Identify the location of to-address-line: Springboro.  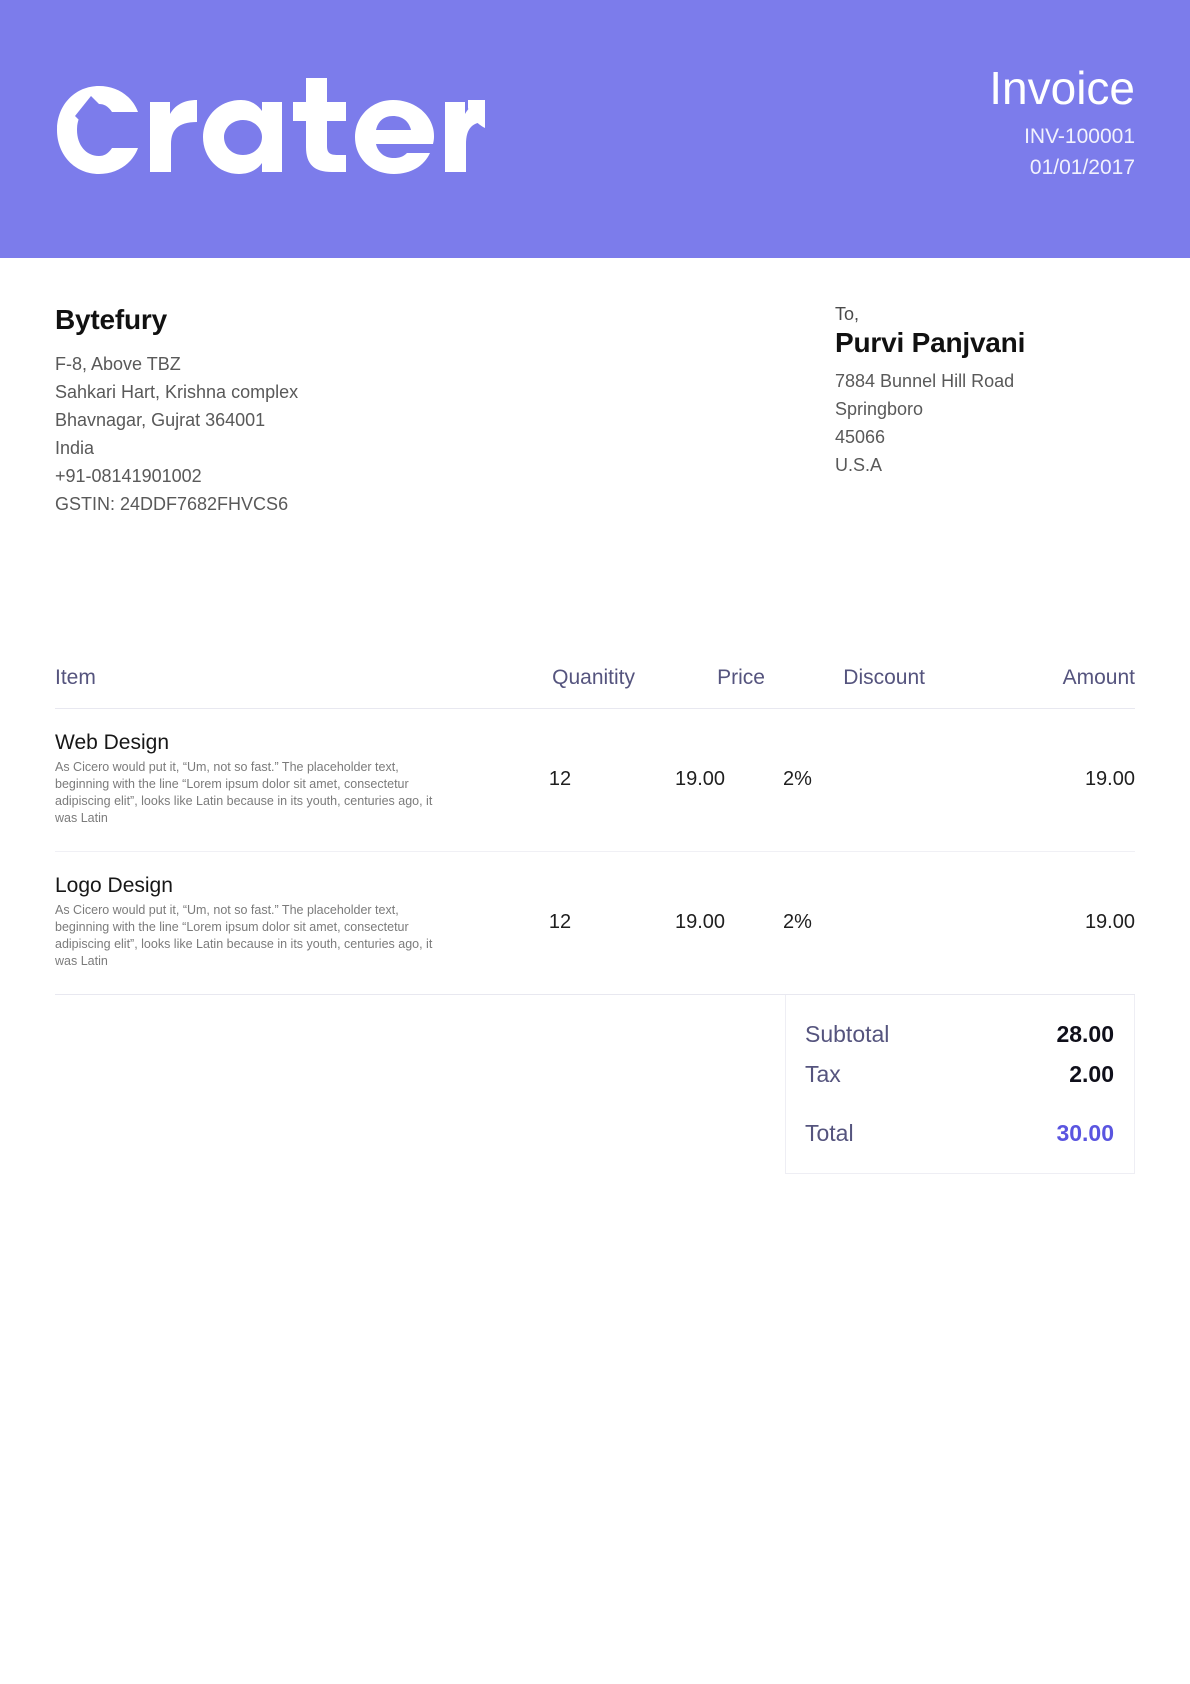
(879, 409).